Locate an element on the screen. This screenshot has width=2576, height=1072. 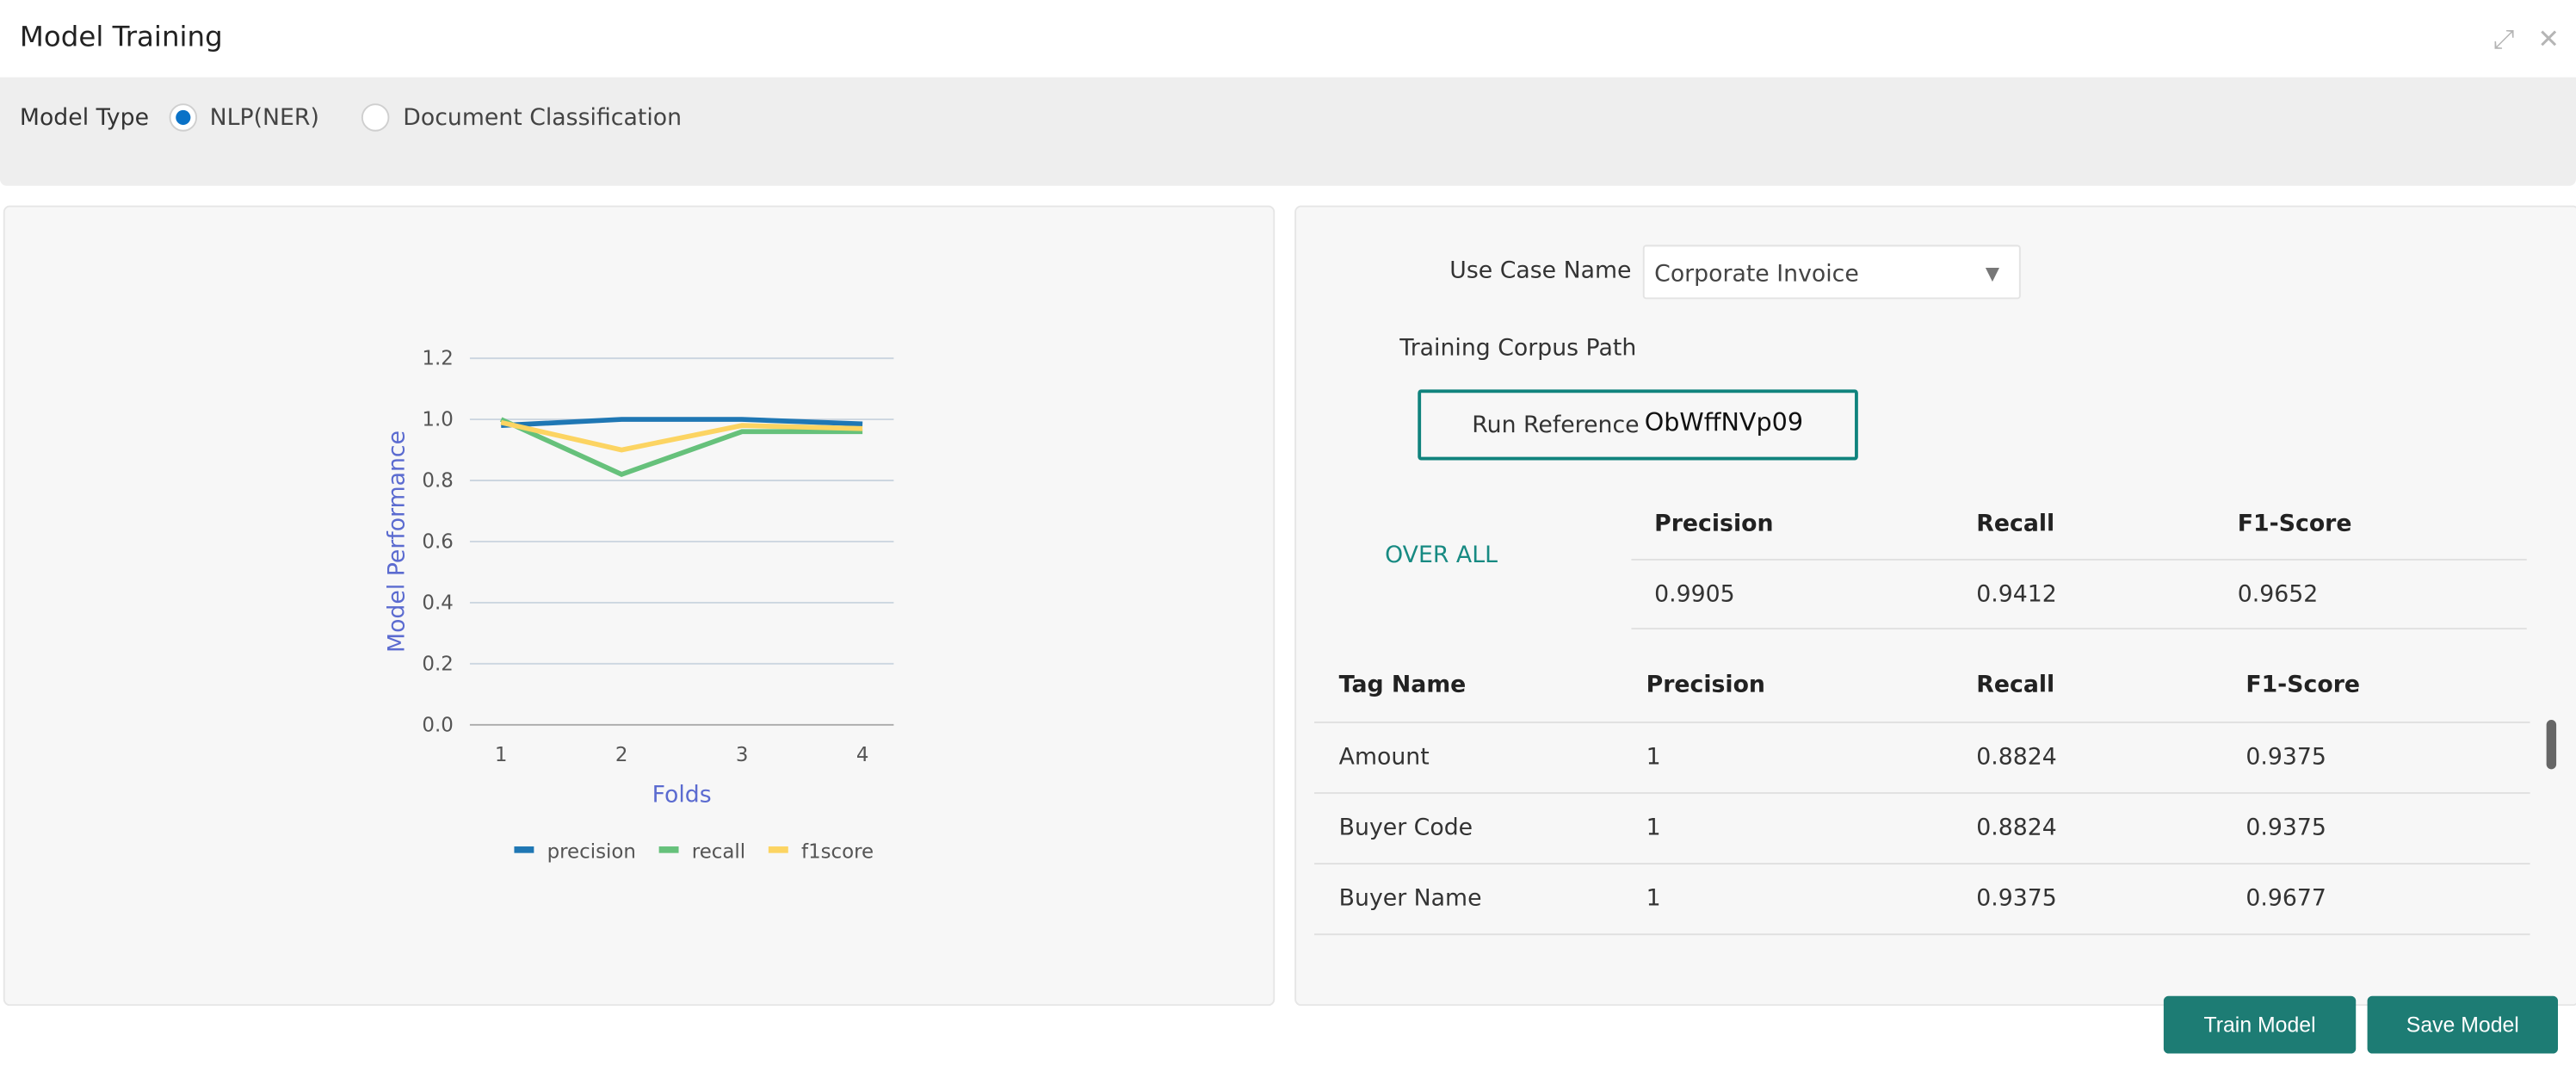
table-row: Buyer Code 1 0.8824 0.9375 is located at coordinates (1922, 829).